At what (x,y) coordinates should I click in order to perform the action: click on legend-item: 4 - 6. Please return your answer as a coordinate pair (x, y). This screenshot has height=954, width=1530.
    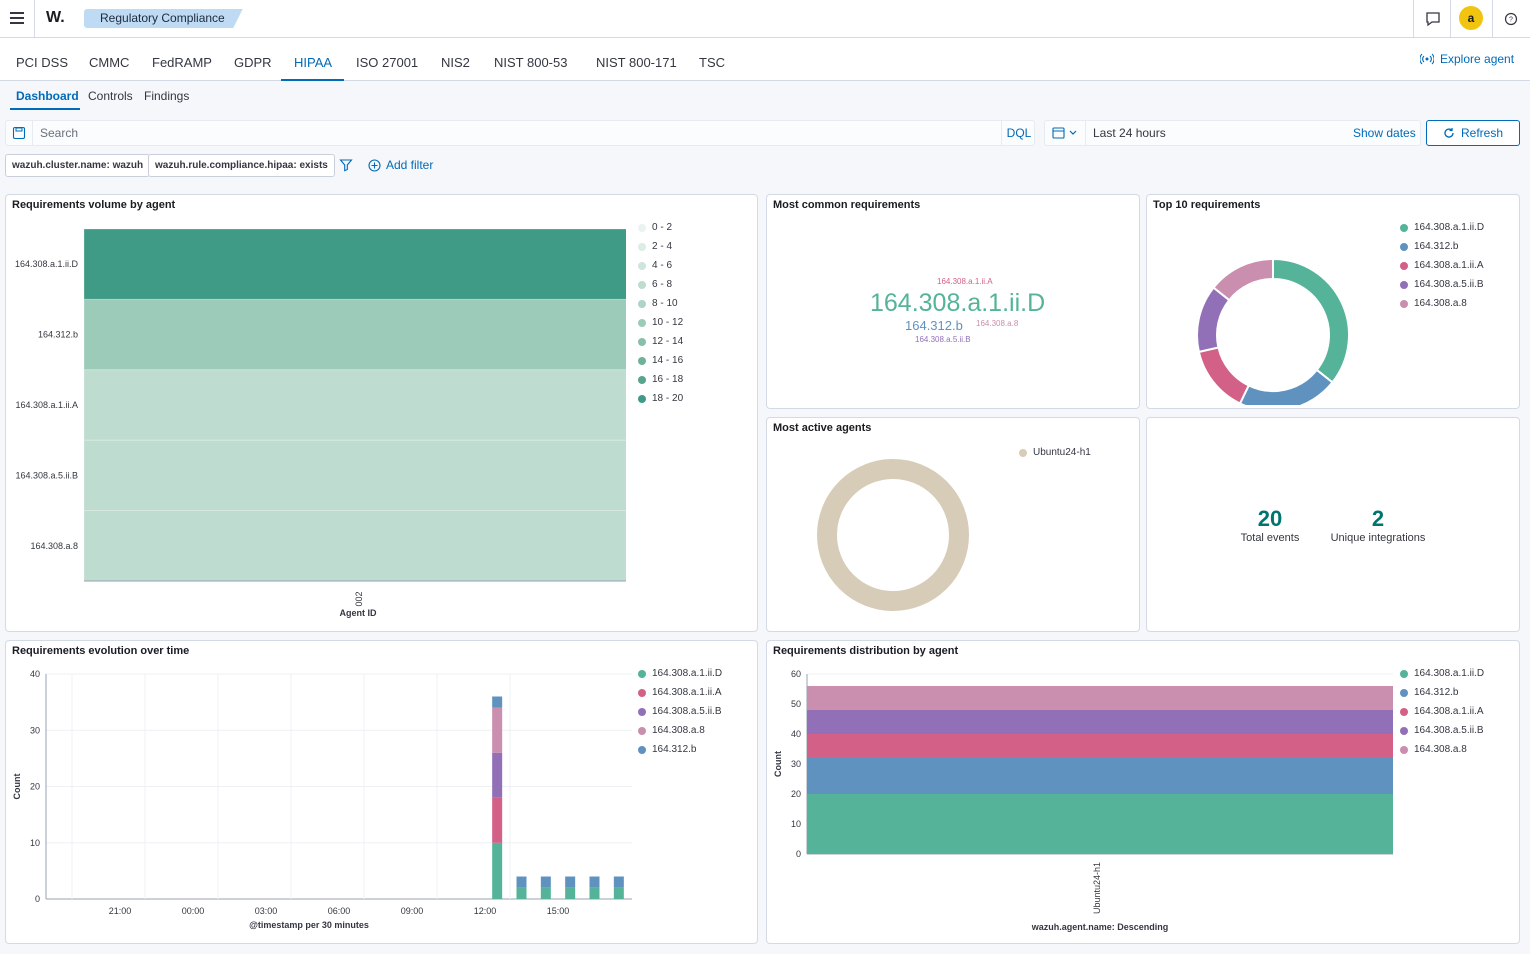
    Looking at the image, I should click on (660, 265).